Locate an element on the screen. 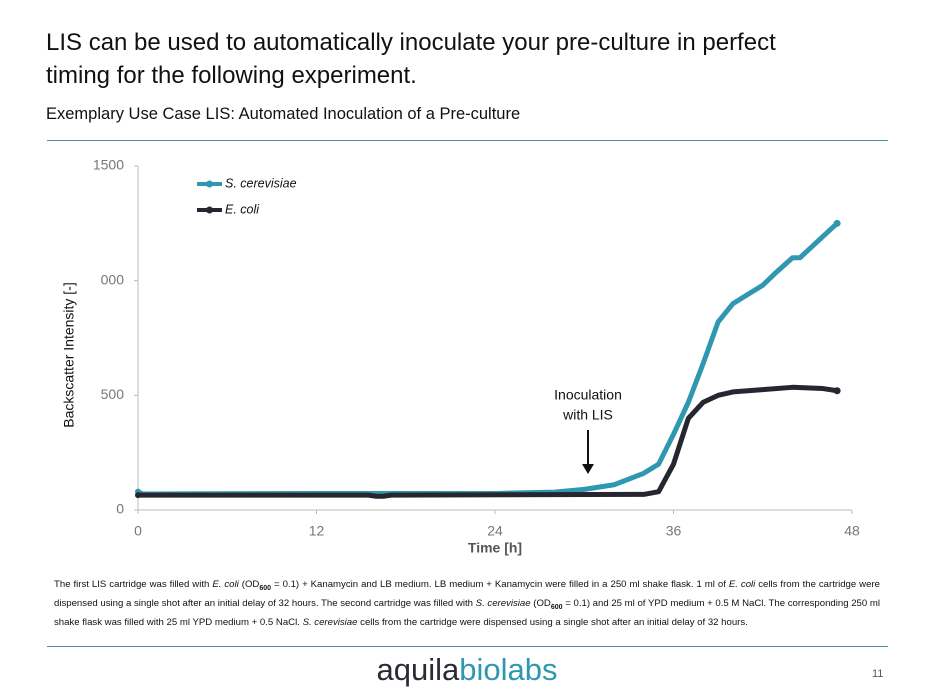  annotation-arrow-head is located at coordinates (588, 469).